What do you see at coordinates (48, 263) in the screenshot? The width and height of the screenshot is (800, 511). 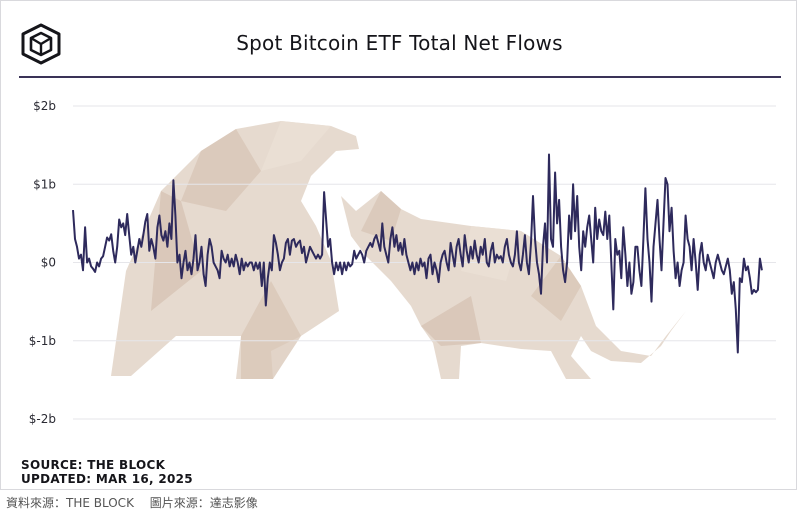 I see `y-tick-label: $0` at bounding box center [48, 263].